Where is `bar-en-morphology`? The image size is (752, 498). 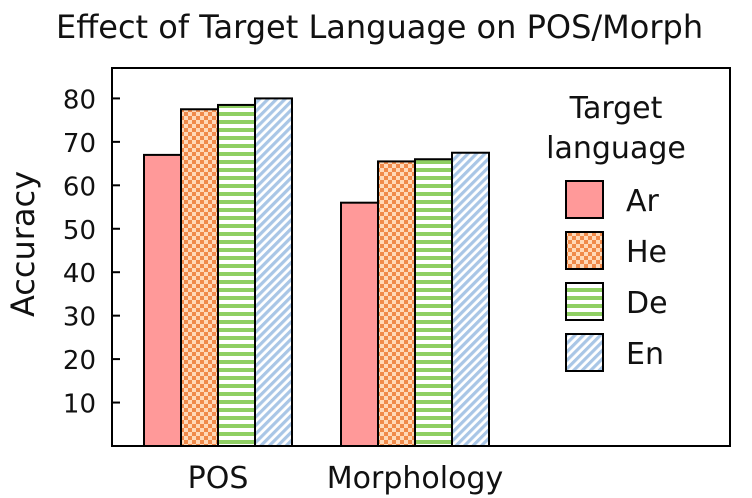
bar-en-morphology is located at coordinates (470, 299).